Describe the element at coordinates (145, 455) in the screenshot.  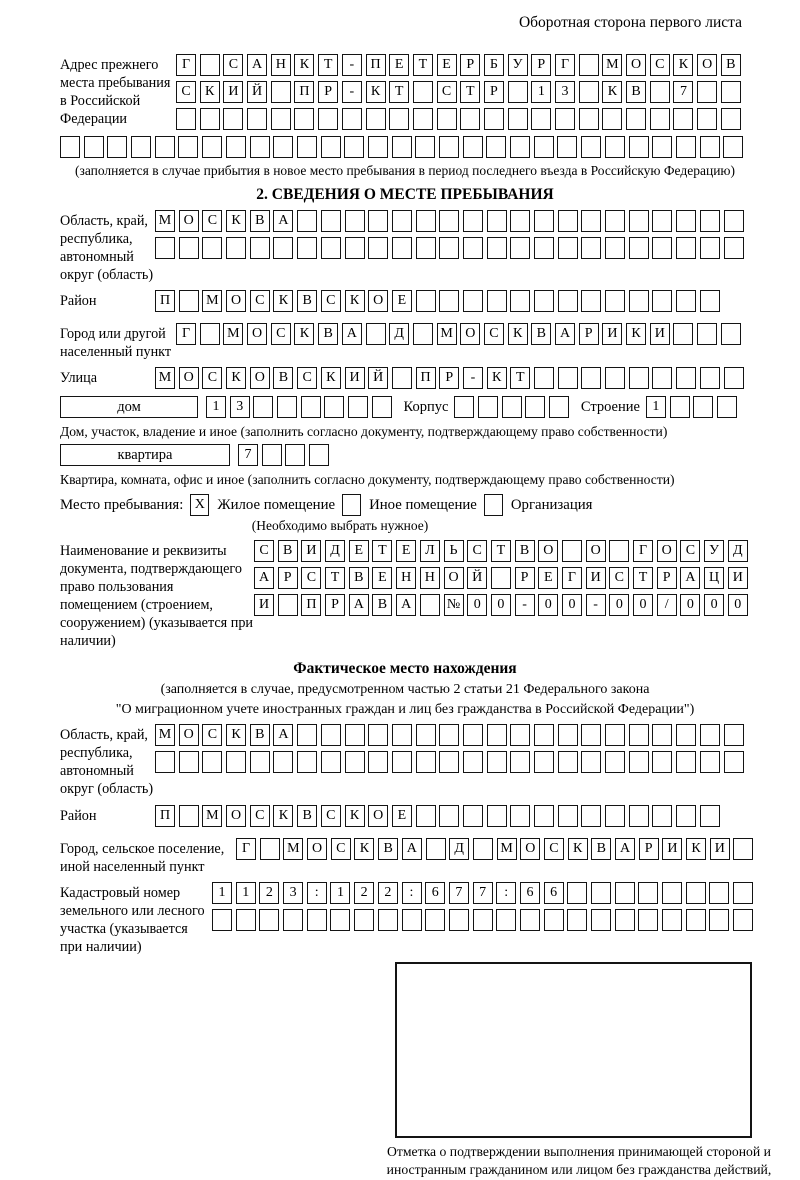
I see `kvartira-label-box: квартира` at that location.